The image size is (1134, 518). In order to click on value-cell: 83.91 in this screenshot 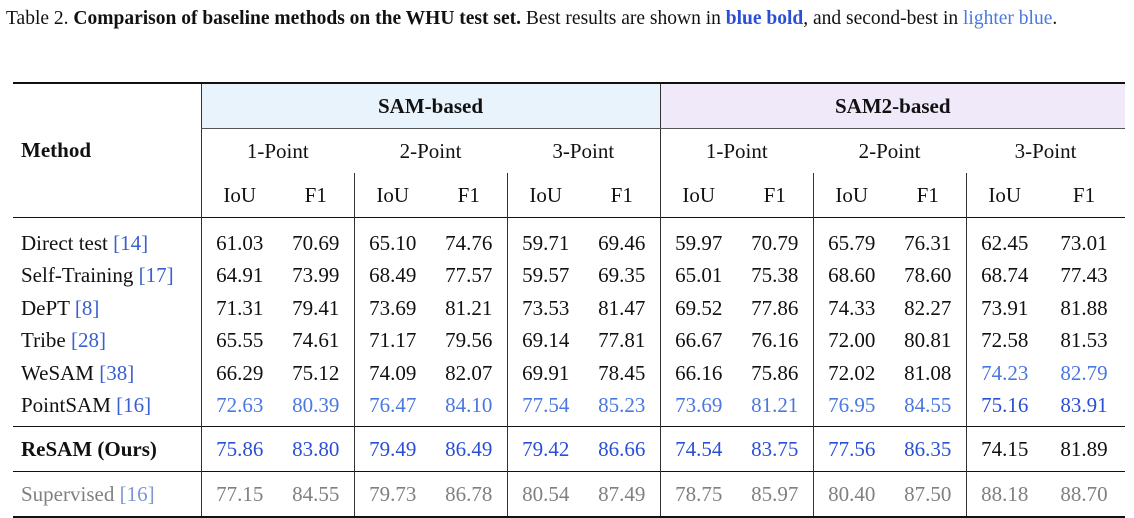, I will do `click(1084, 405)`.